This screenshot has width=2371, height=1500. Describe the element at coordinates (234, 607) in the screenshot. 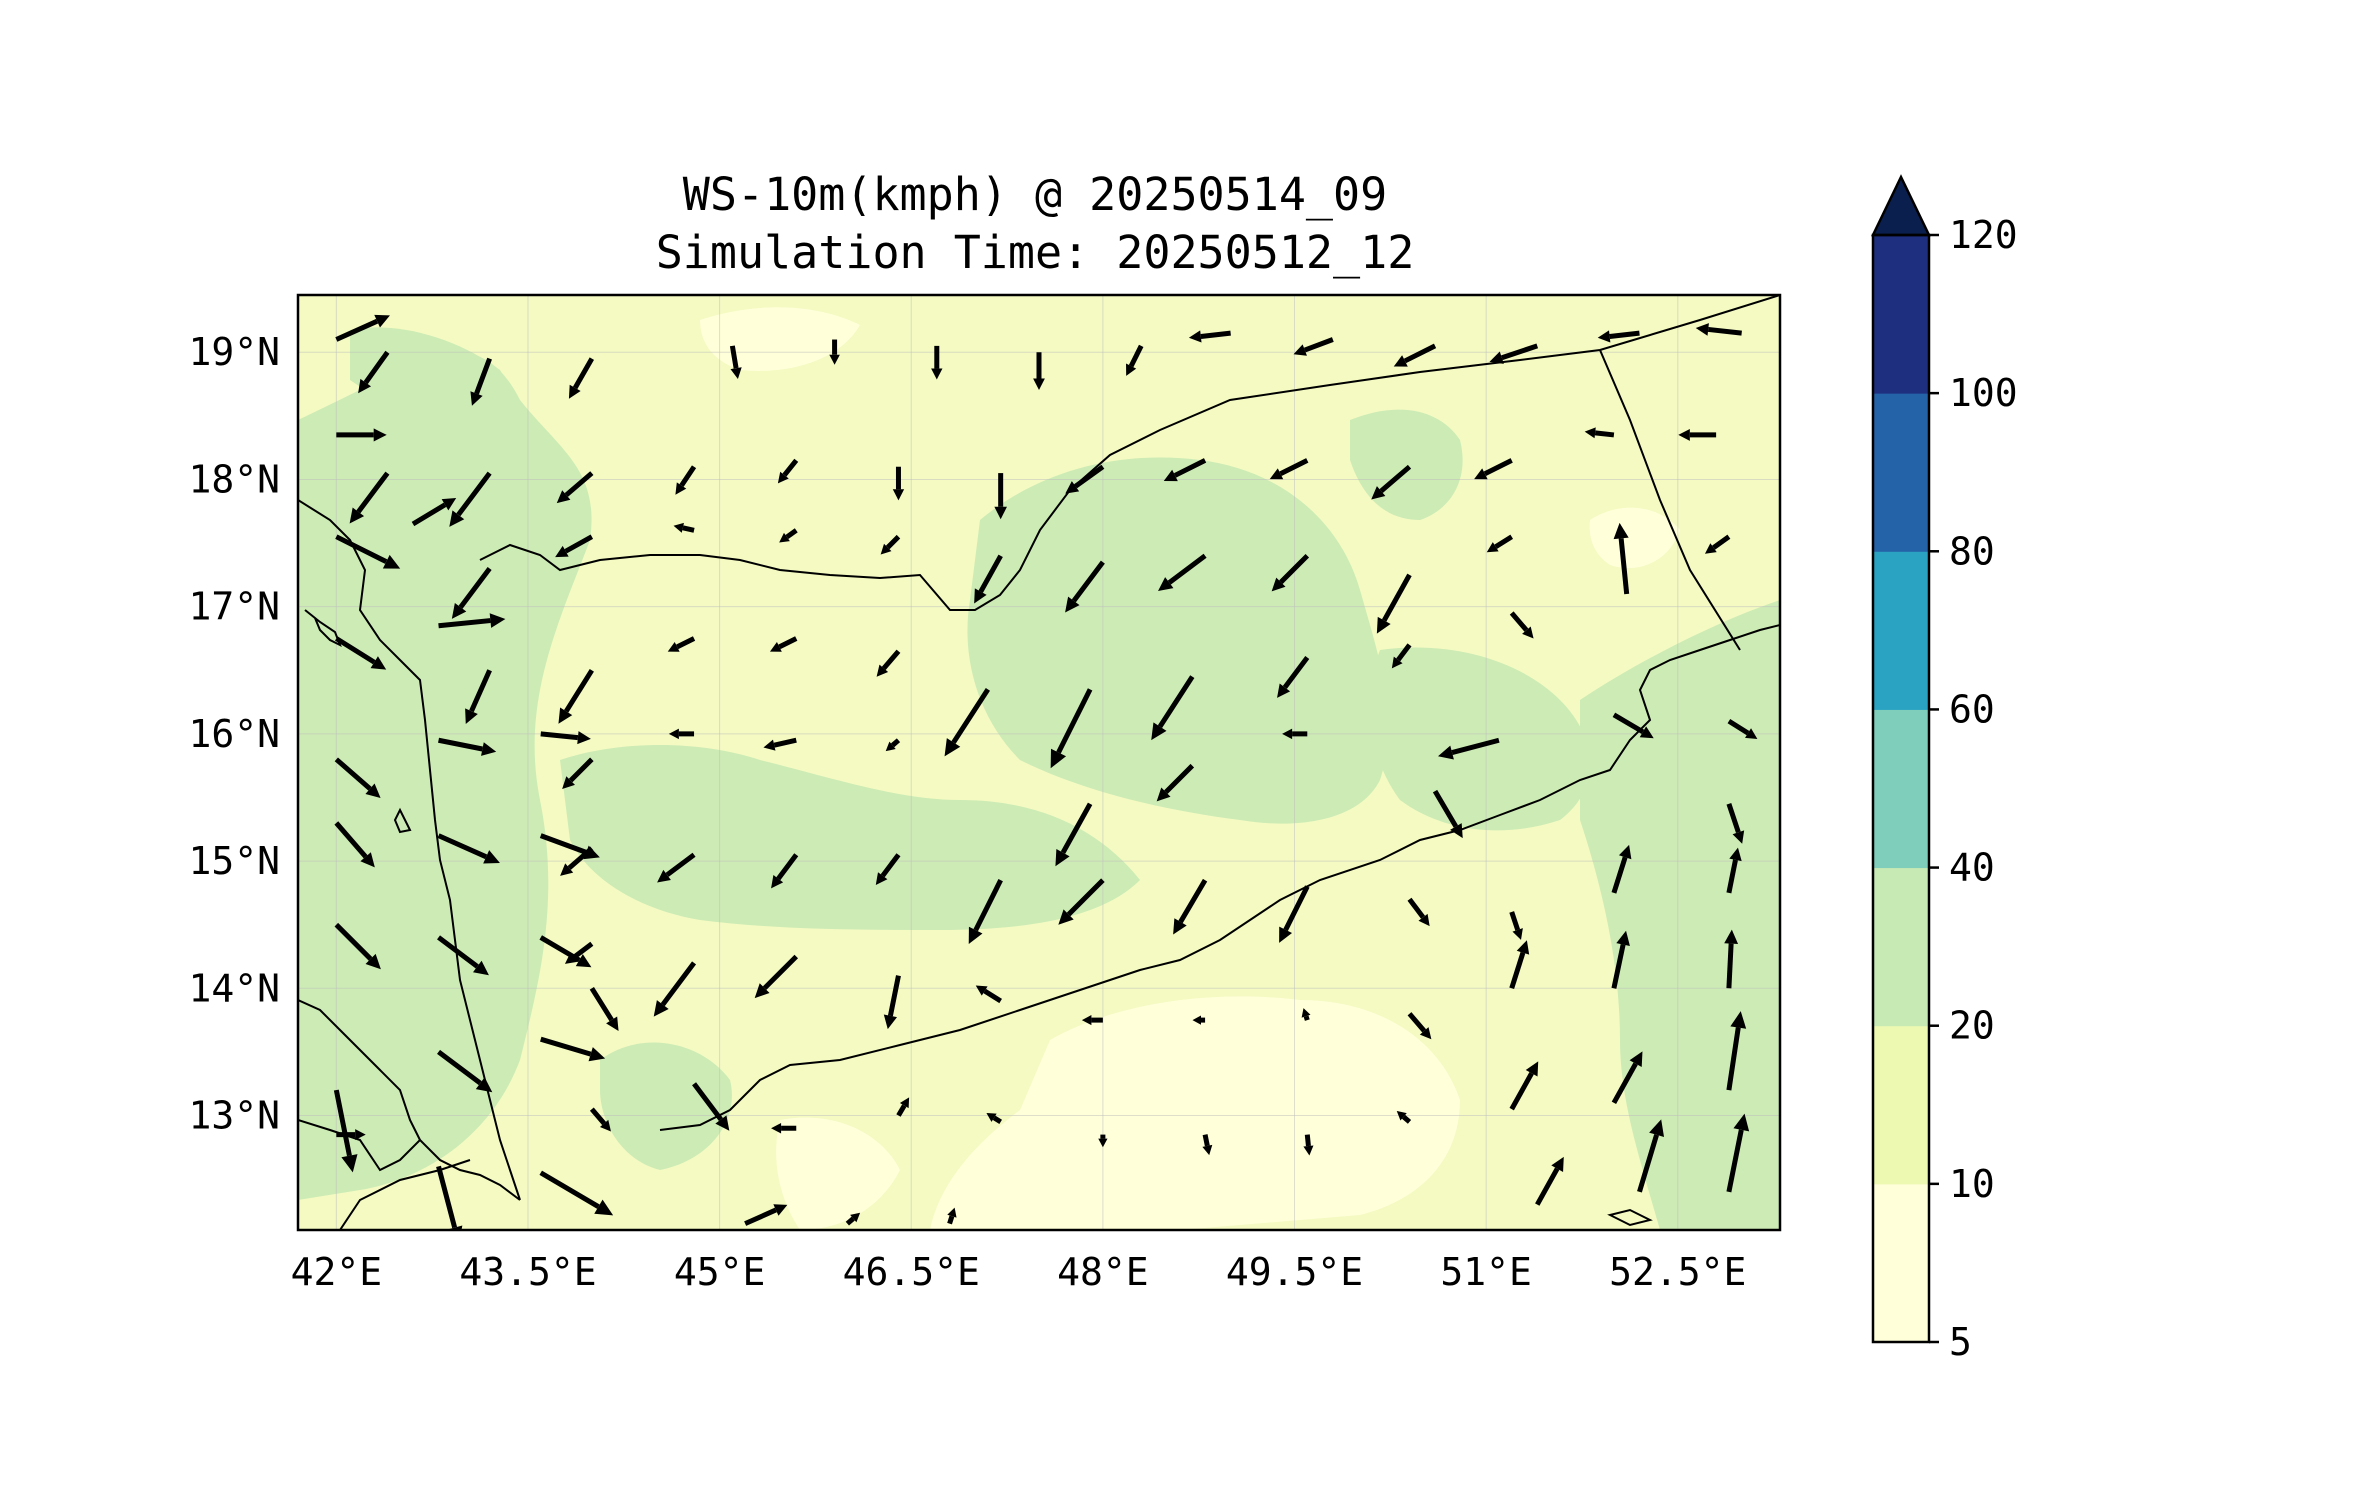

I see `y-tick-label: 17°N` at that location.